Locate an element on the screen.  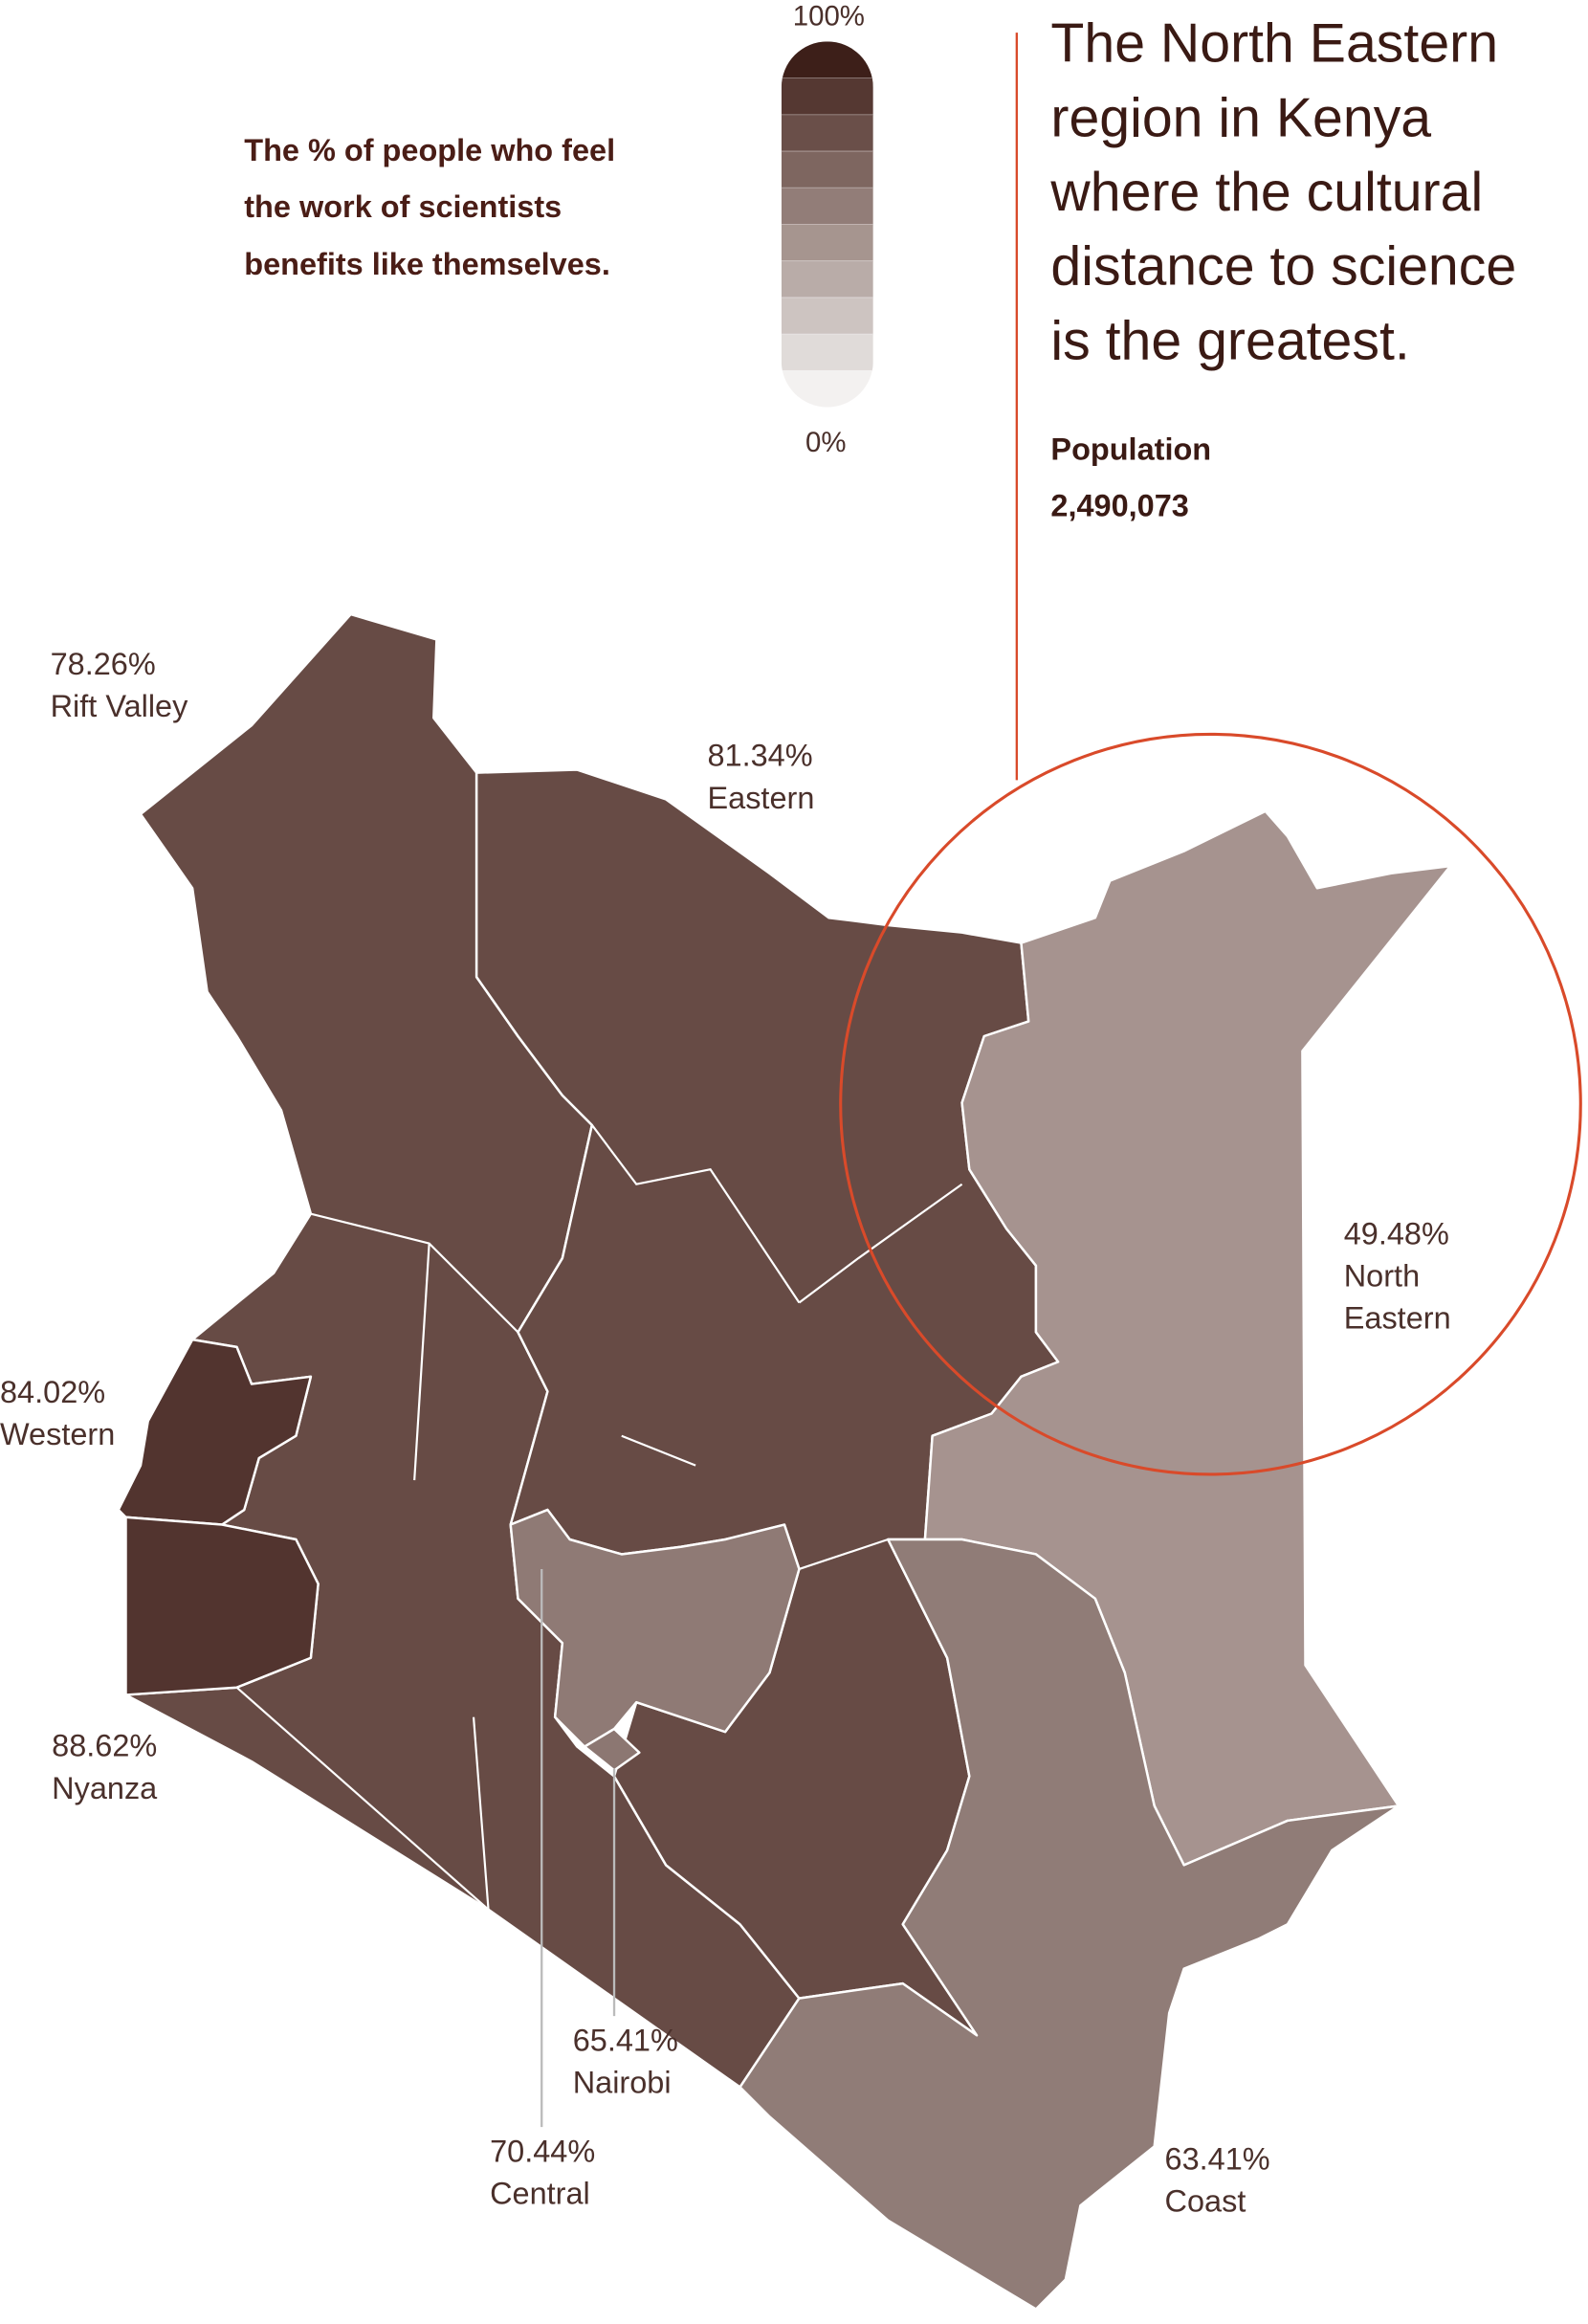
region-value: 70.44% is located at coordinates (542, 2152).